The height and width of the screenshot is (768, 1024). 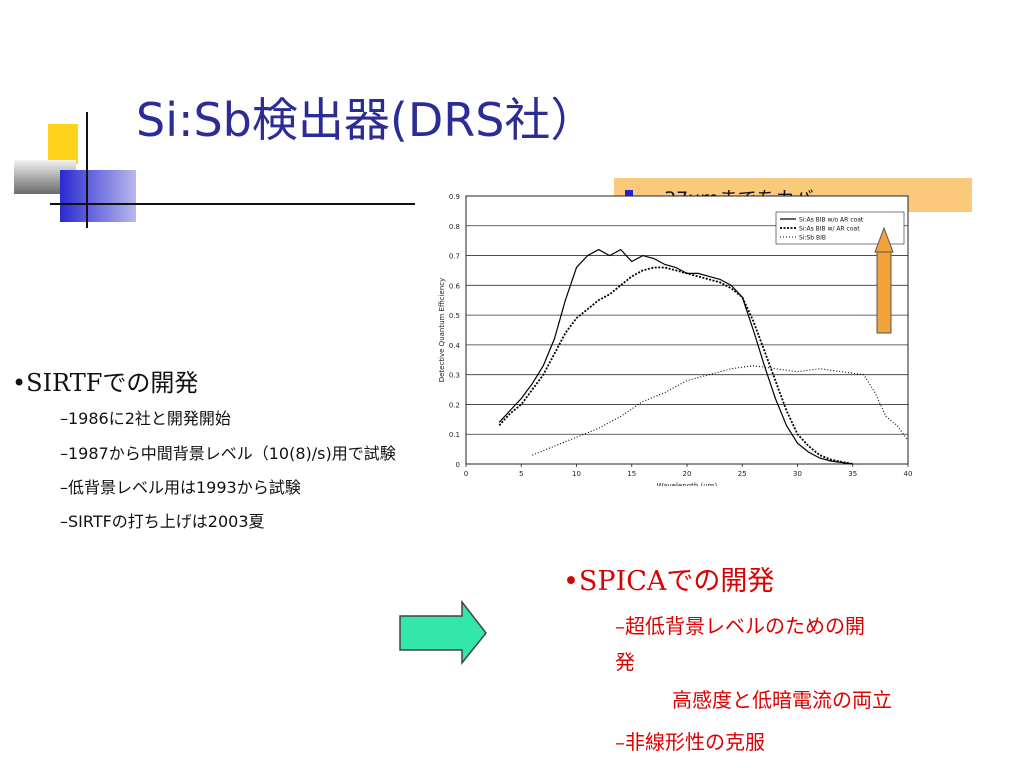 What do you see at coordinates (455, 286) in the screenshot?
I see `chart-y-tick-label: 0.6` at bounding box center [455, 286].